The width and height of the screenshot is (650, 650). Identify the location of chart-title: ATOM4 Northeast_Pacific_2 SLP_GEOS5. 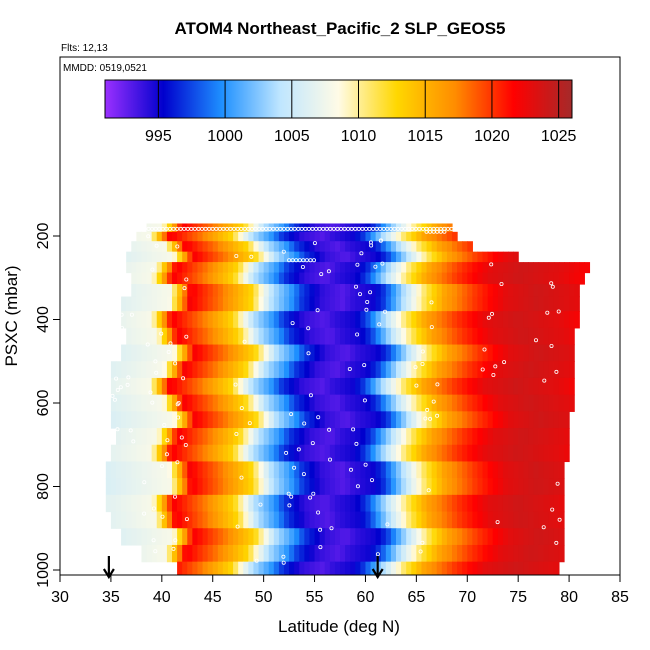
(340, 28).